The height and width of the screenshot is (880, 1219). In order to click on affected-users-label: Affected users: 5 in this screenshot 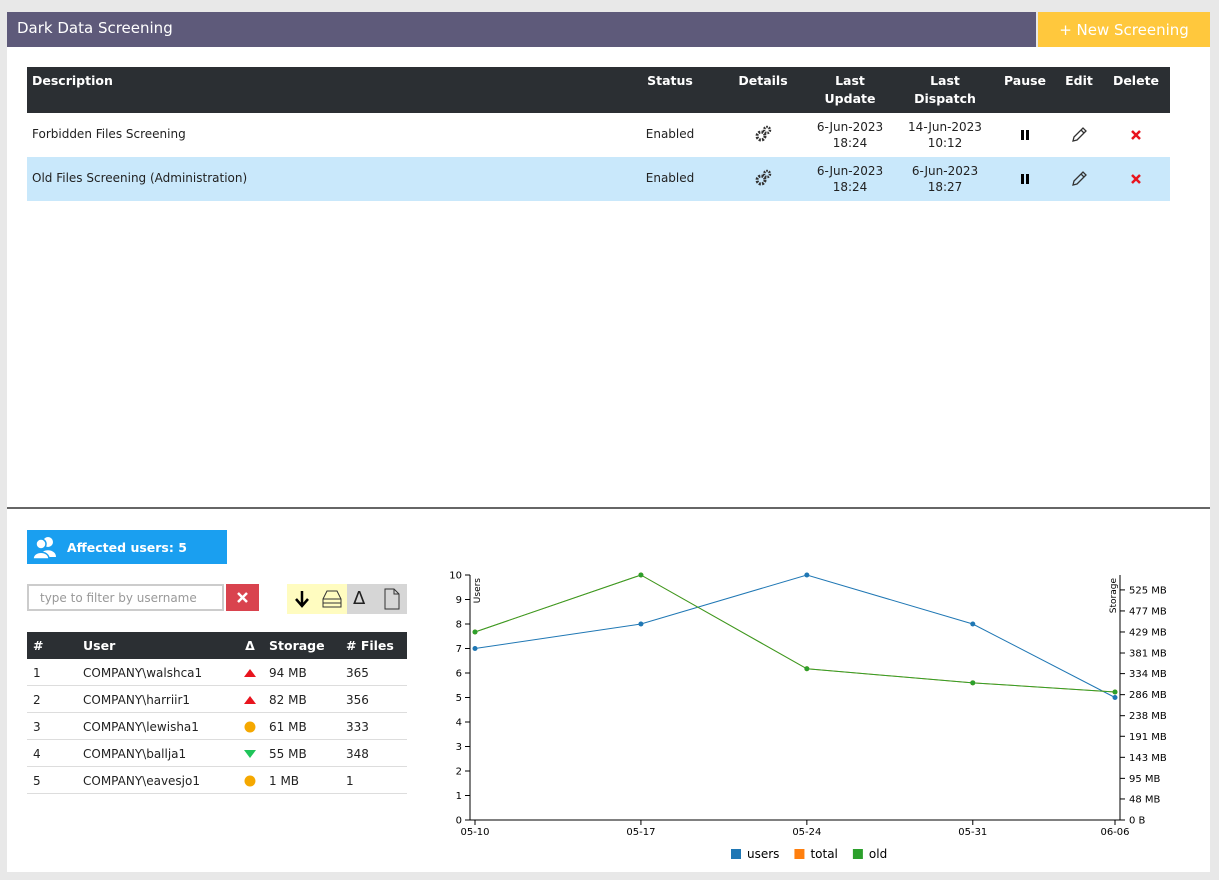, I will do `click(127, 547)`.